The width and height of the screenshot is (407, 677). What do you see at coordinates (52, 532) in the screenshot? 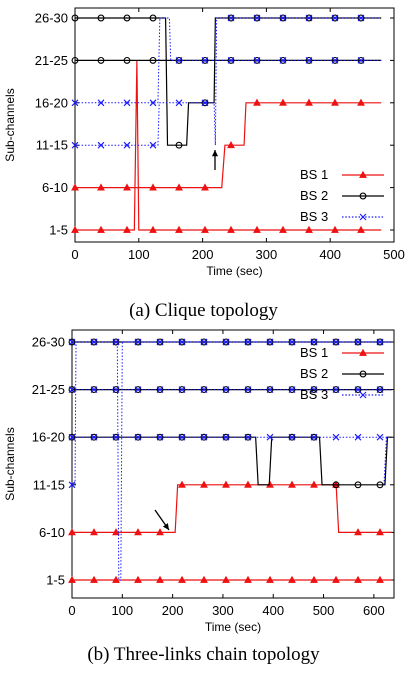
I see `y-tick-label: 6-10` at bounding box center [52, 532].